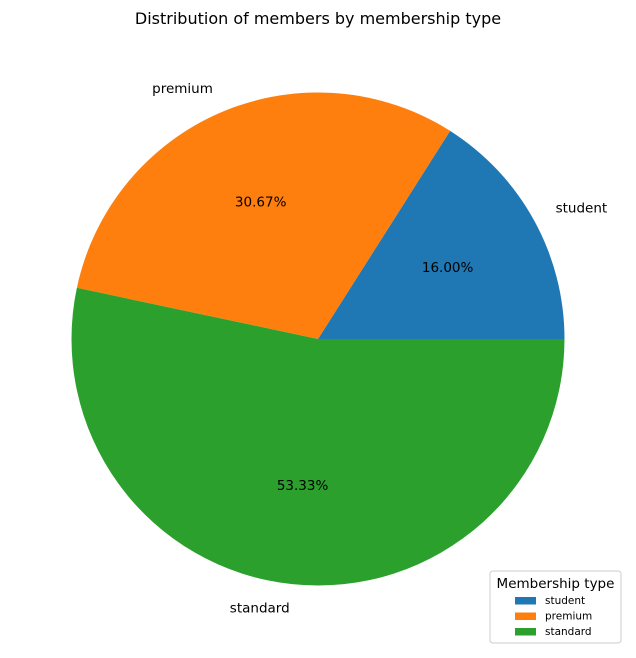 The image size is (636, 658). Describe the element at coordinates (568, 632) in the screenshot. I see `legend-label-standard: standard` at that location.